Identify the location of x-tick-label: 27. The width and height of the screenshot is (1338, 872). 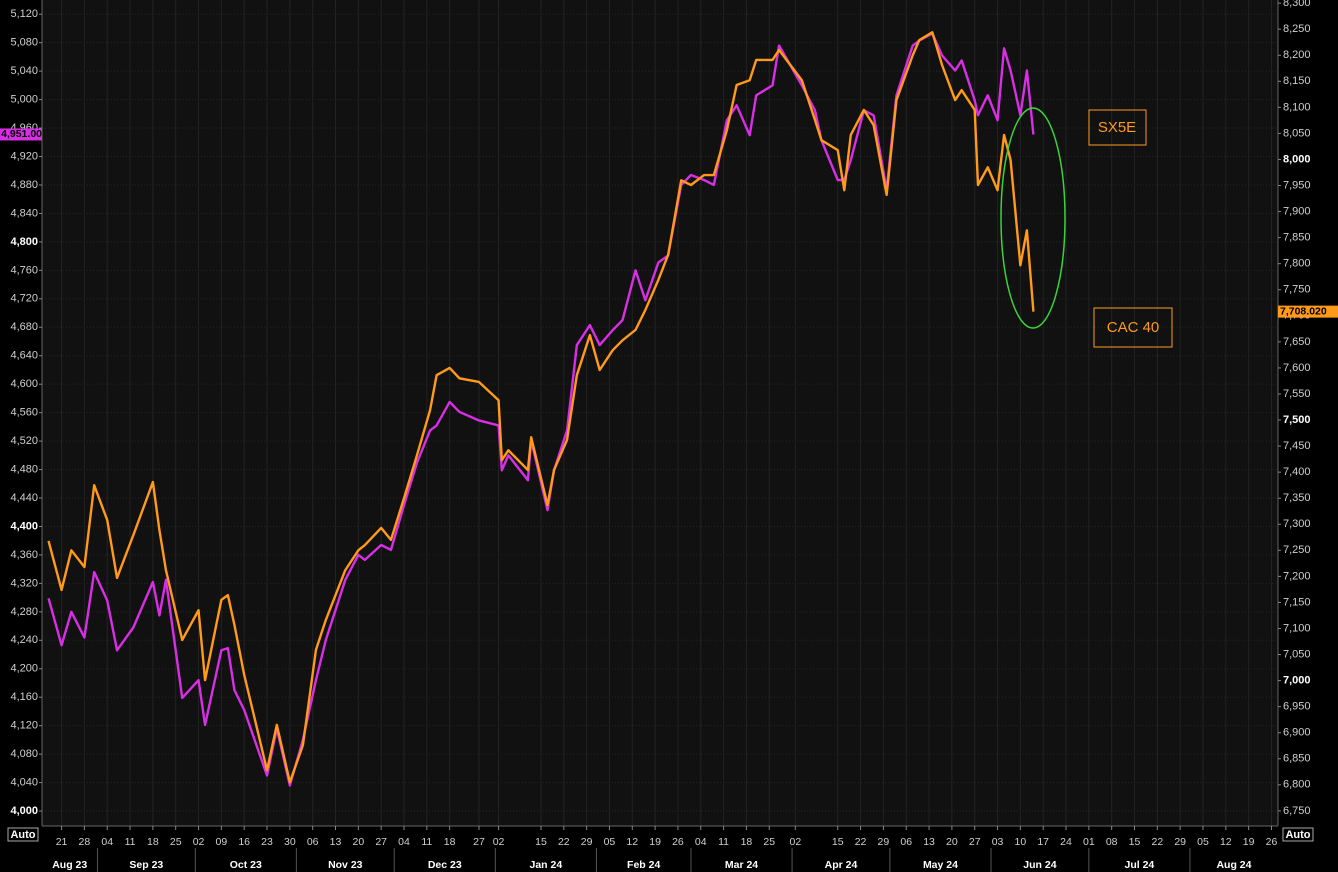
(975, 842).